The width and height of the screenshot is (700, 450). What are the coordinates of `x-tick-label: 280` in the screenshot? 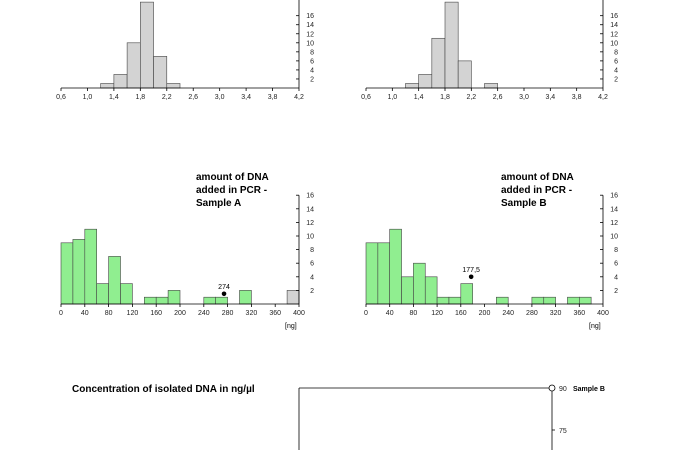 It's located at (228, 313).